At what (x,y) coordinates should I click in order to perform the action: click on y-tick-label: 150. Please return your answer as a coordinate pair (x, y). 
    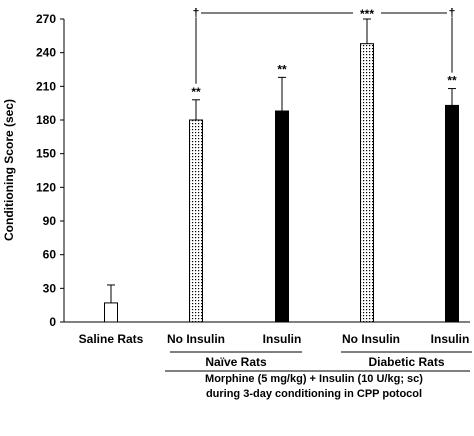
    Looking at the image, I should click on (46, 154).